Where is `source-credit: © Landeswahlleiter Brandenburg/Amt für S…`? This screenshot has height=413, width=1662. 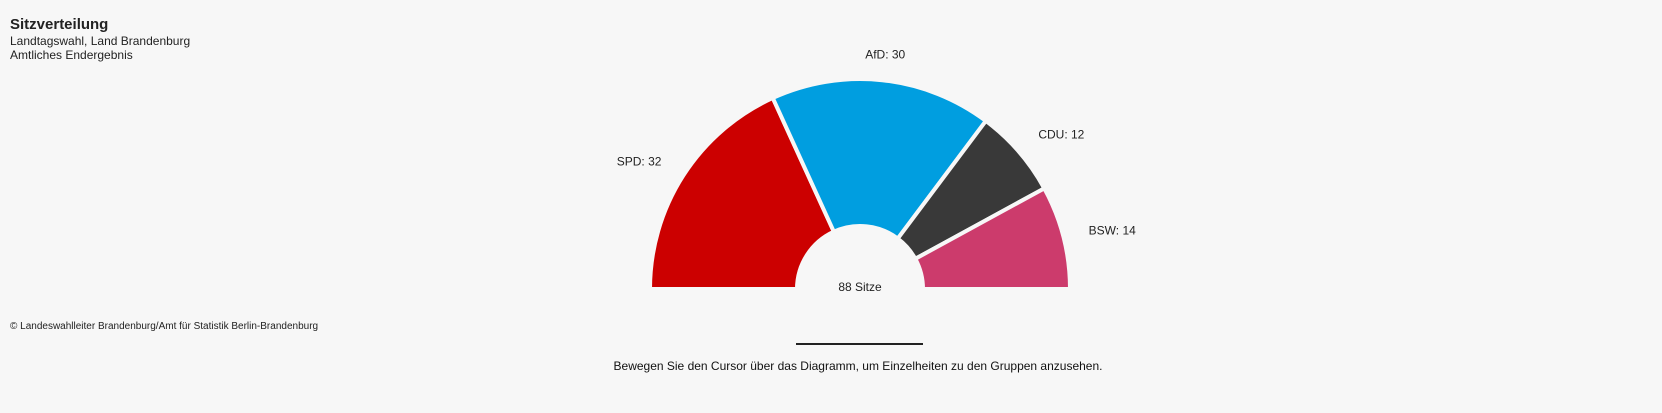
source-credit: © Landeswahlleiter Brandenburg/Amt für S… is located at coordinates (164, 326).